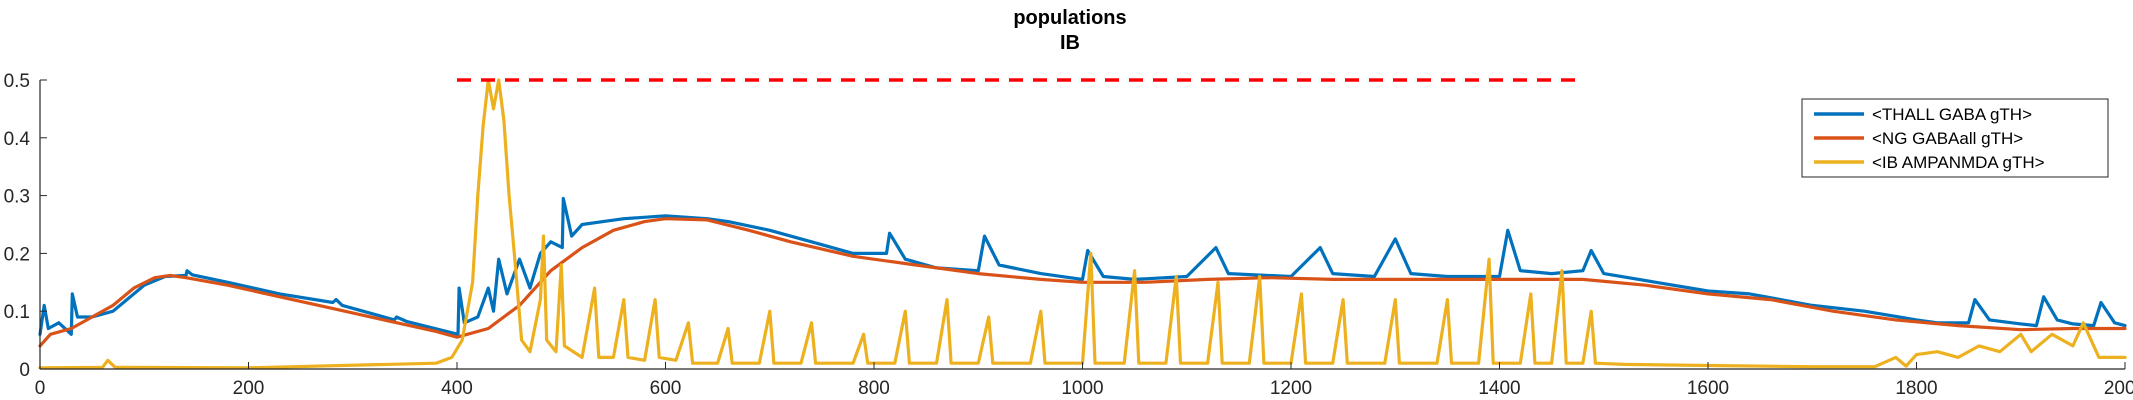  I want to click on y-tick-label: 0.1, so click(17, 312).